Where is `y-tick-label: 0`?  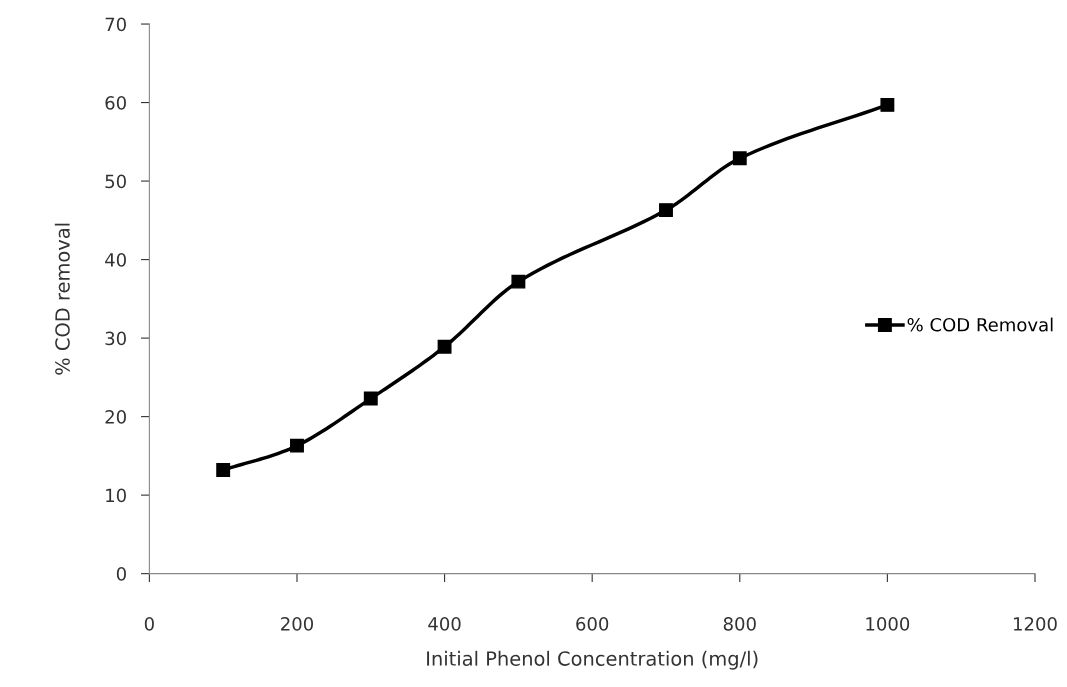
y-tick-label: 0 is located at coordinates (121, 574).